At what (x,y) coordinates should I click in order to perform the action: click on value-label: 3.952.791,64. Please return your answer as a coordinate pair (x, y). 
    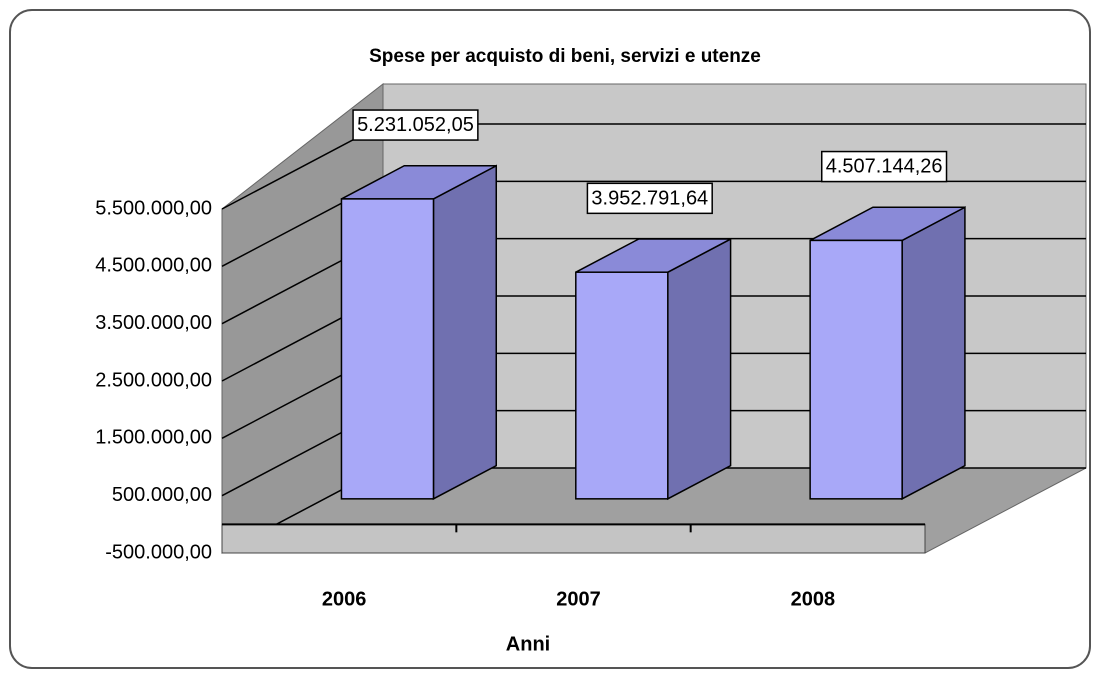
    Looking at the image, I should click on (649, 198).